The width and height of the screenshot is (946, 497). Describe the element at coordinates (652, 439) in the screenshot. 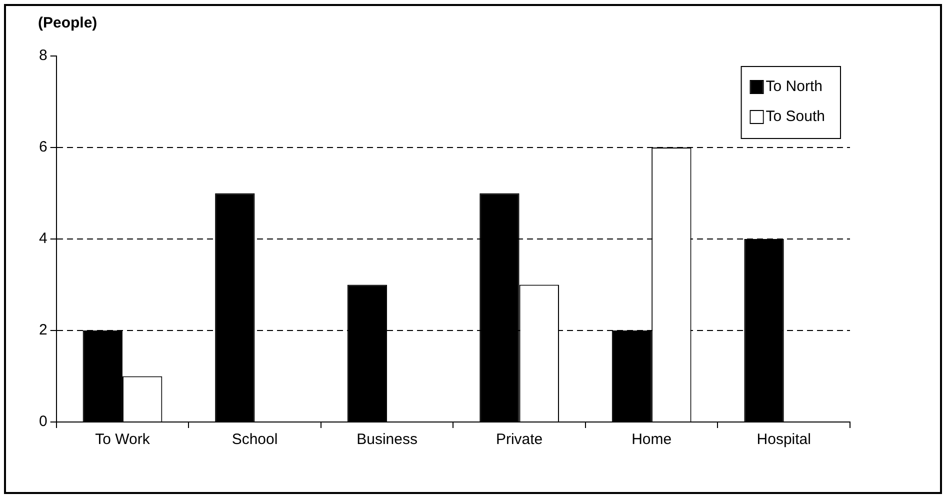

I see `x-tick-label: Home` at that location.